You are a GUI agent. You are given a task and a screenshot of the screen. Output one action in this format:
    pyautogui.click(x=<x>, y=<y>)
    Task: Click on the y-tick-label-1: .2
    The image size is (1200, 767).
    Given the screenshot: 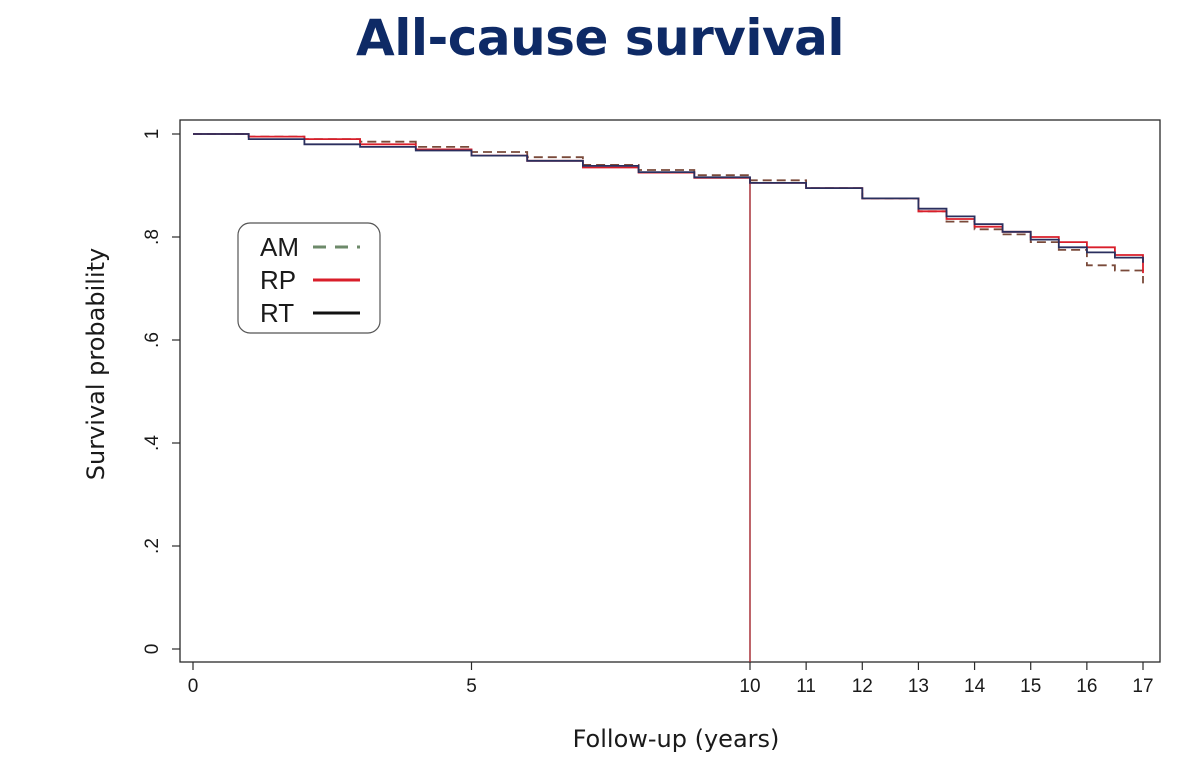 What is the action you would take?
    pyautogui.click(x=152, y=546)
    